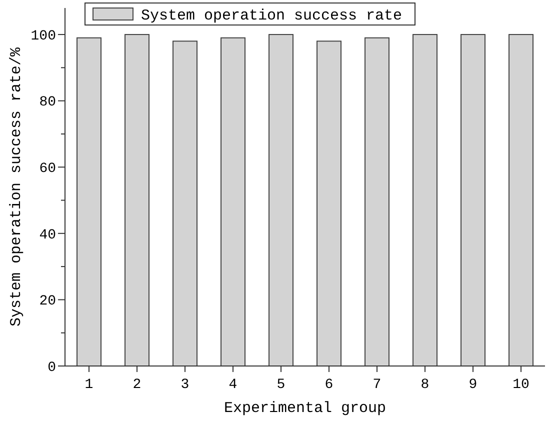  Describe the element at coordinates (89, 385) in the screenshot. I see `x-tick-label: 1` at that location.